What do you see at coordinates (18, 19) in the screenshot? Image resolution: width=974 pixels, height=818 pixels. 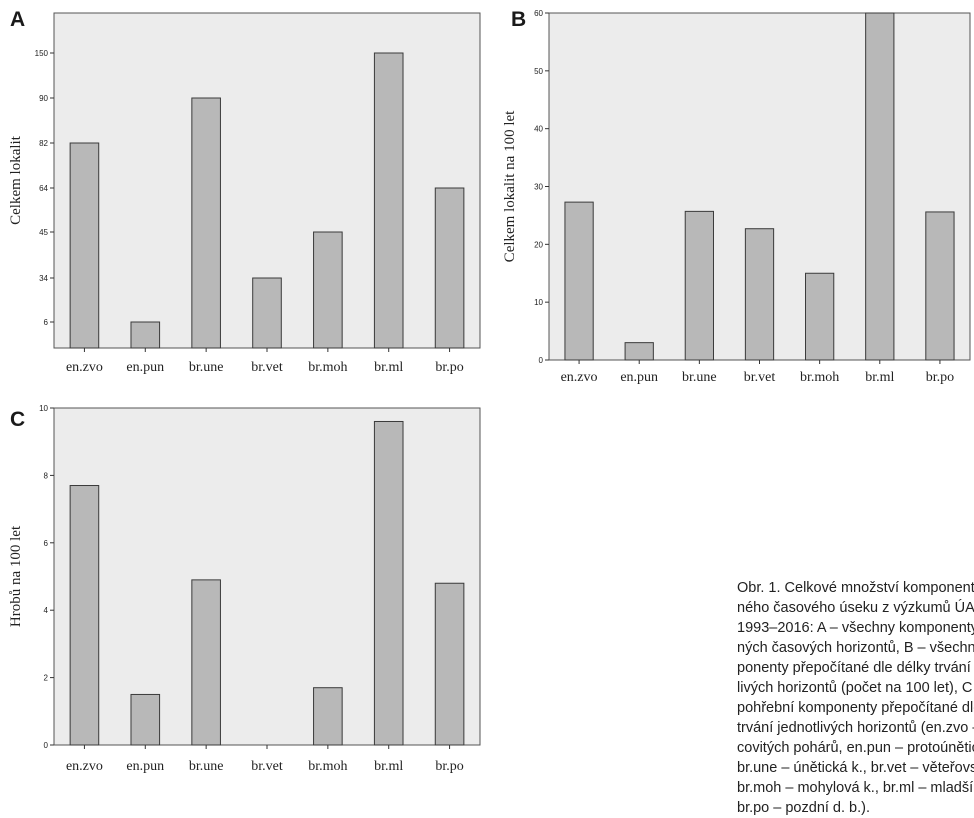 I see `panel-letter-a: A` at bounding box center [18, 19].